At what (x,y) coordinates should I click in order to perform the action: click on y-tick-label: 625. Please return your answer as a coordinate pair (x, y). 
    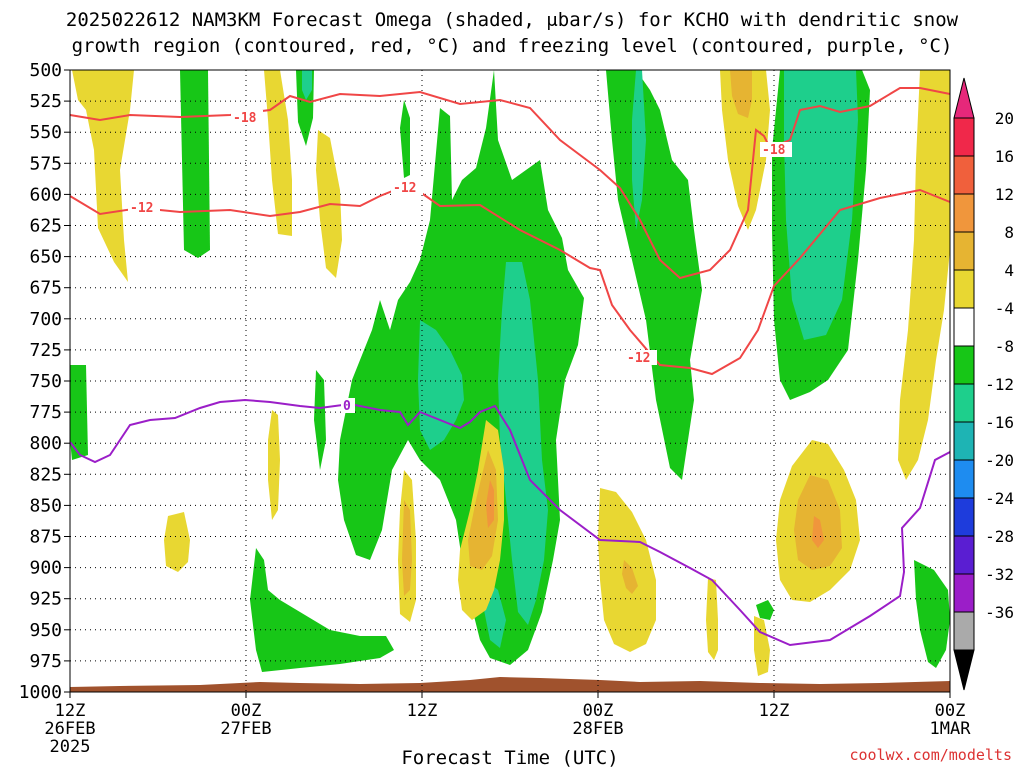
    Looking at the image, I should click on (45, 226).